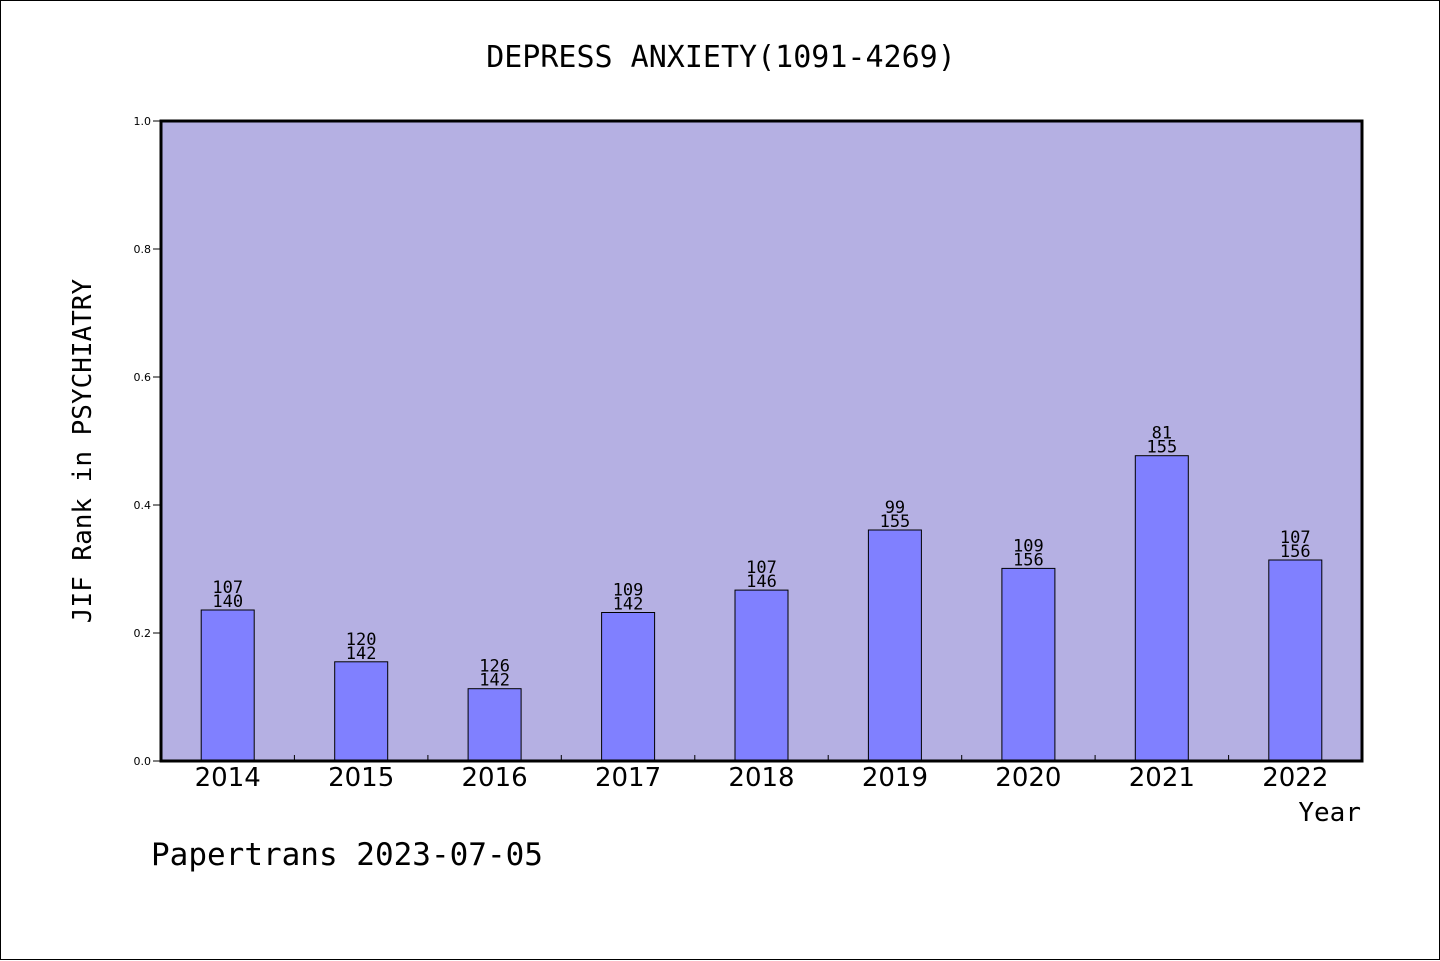 The image size is (1440, 961). Describe the element at coordinates (495, 778) in the screenshot. I see `x-tick-label-2016: 2016` at that location.